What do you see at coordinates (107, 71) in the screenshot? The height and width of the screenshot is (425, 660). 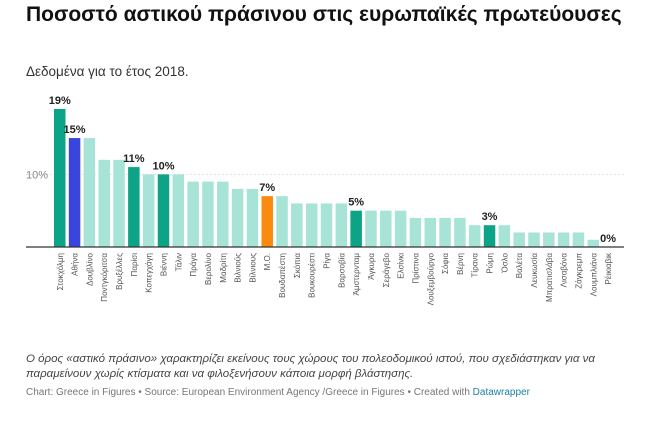 I see `chart-subtitle: Δεδομένα για το έτος 2018.` at bounding box center [107, 71].